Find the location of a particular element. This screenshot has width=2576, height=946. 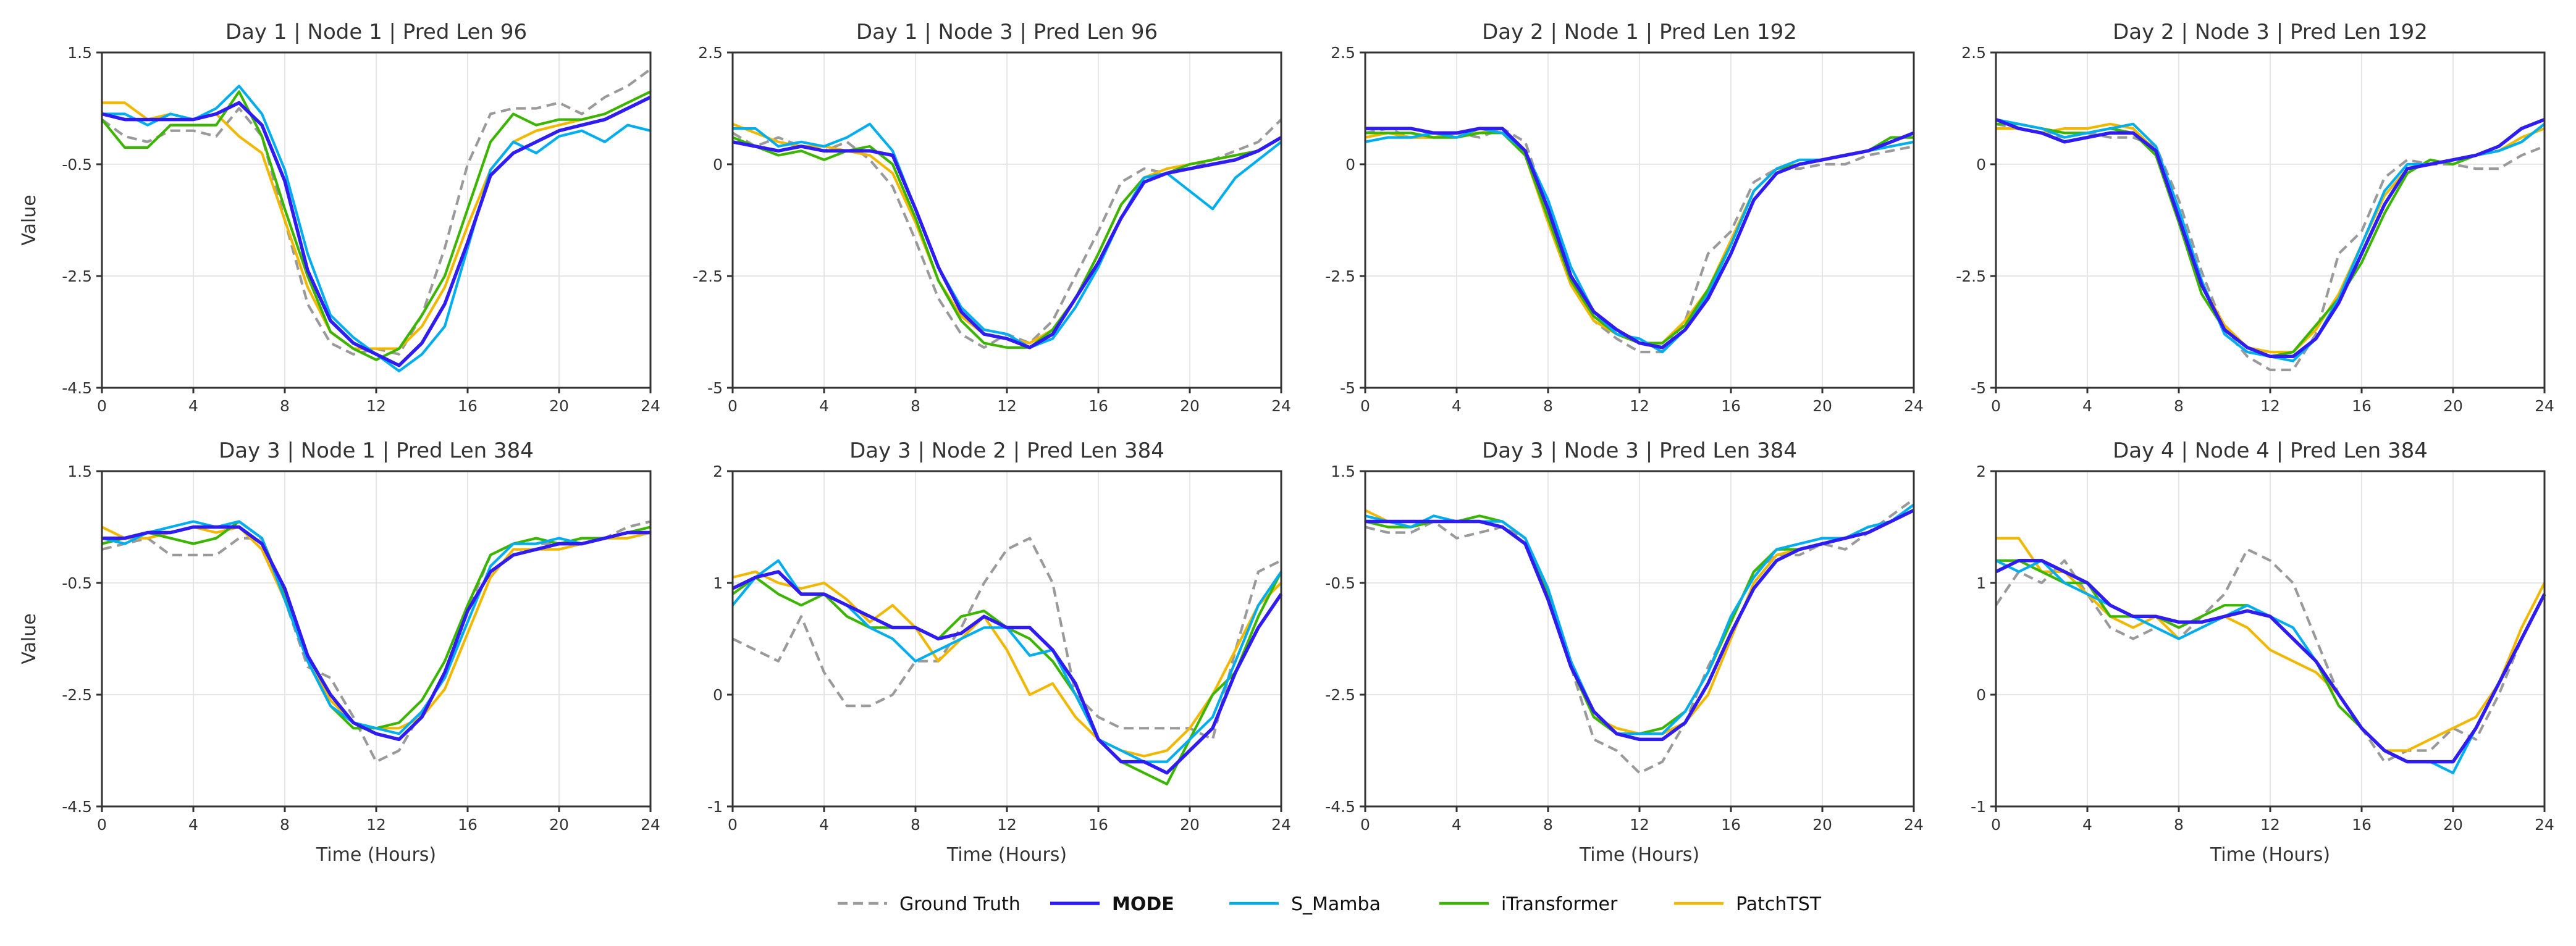

legend-label: Ground Truth is located at coordinates (960, 904).